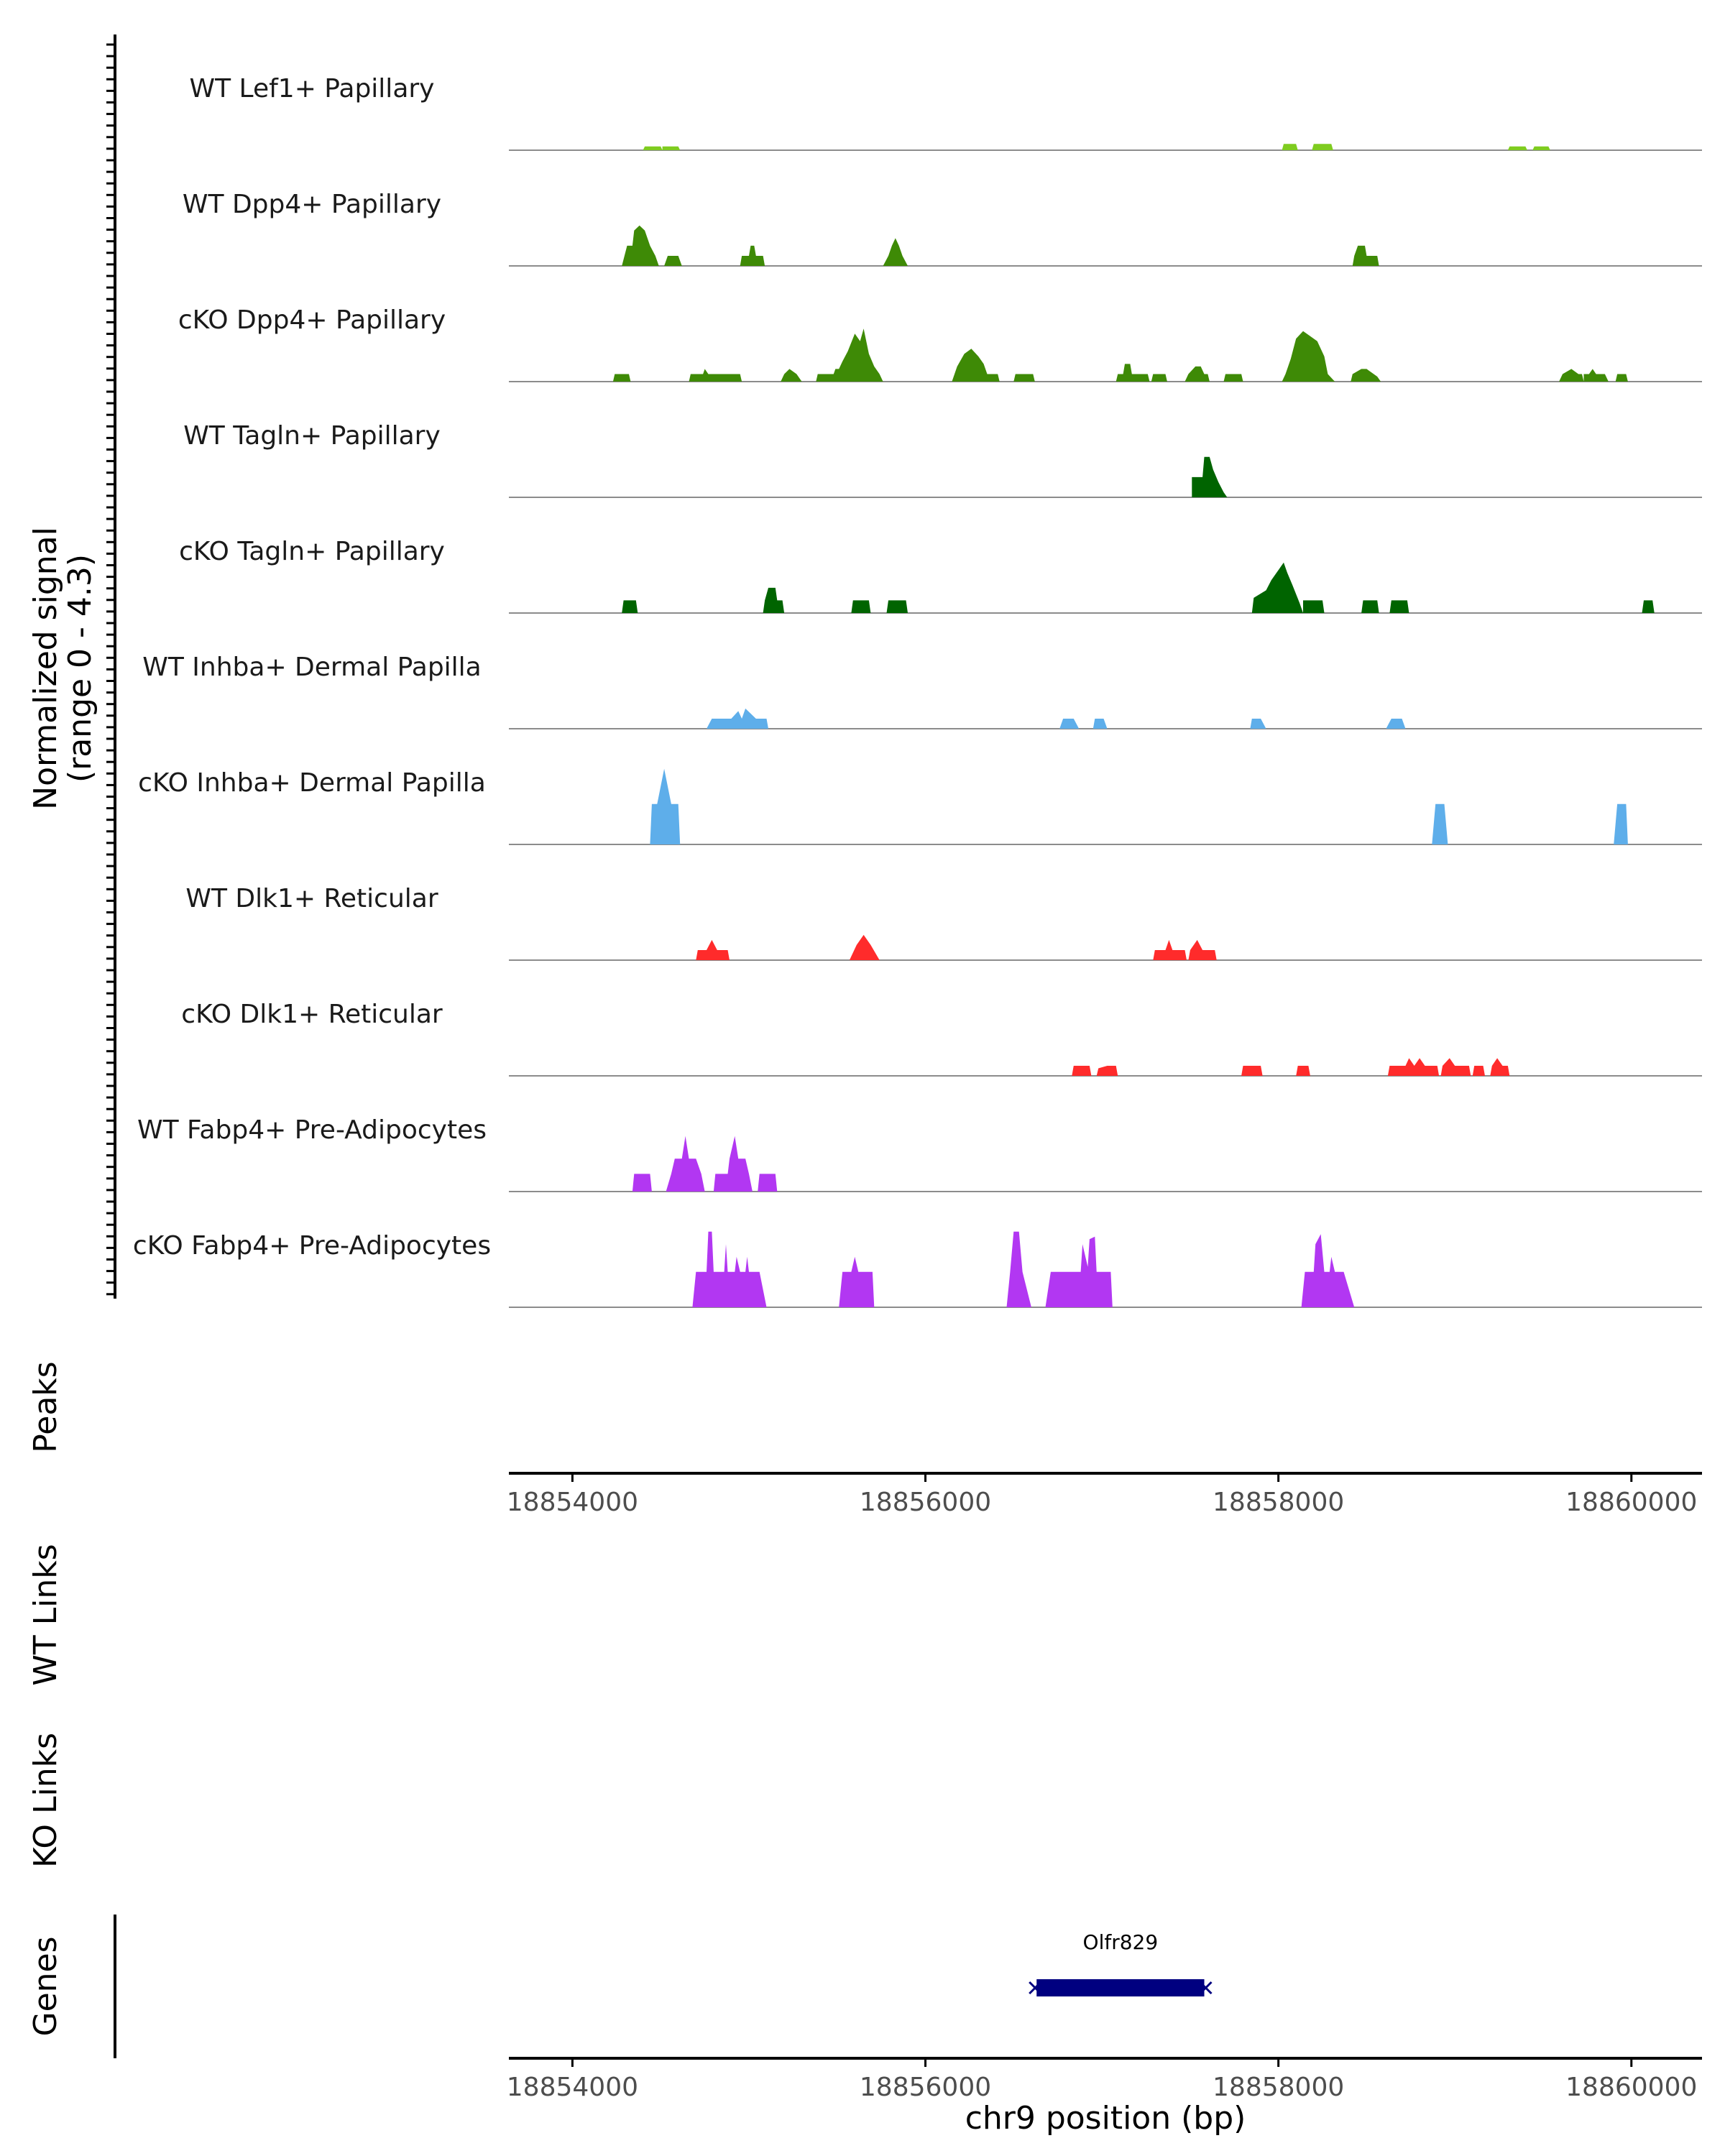 This screenshot has height=2156, width=1725. Describe the element at coordinates (312, 1130) in the screenshot. I see `track-label: WT Fabp4+ Pre-Adipocytes` at that location.